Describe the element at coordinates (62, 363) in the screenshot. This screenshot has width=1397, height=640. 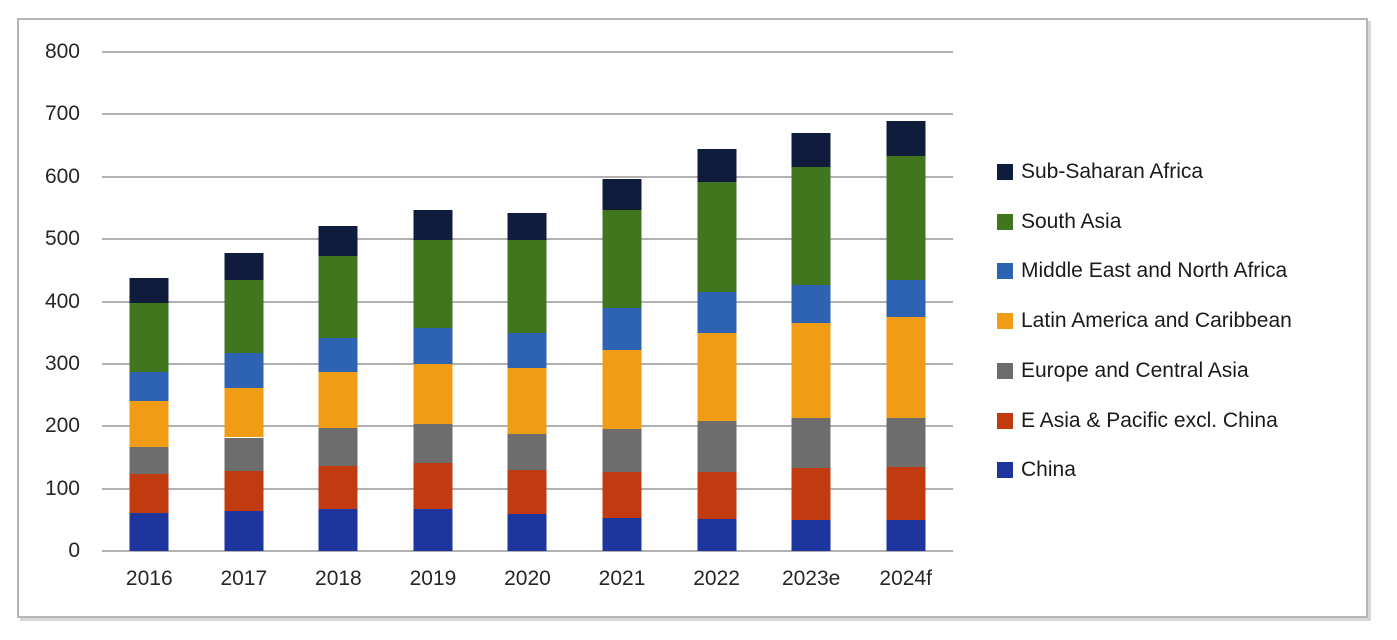
I see `y-axis-tick-label: 300` at that location.